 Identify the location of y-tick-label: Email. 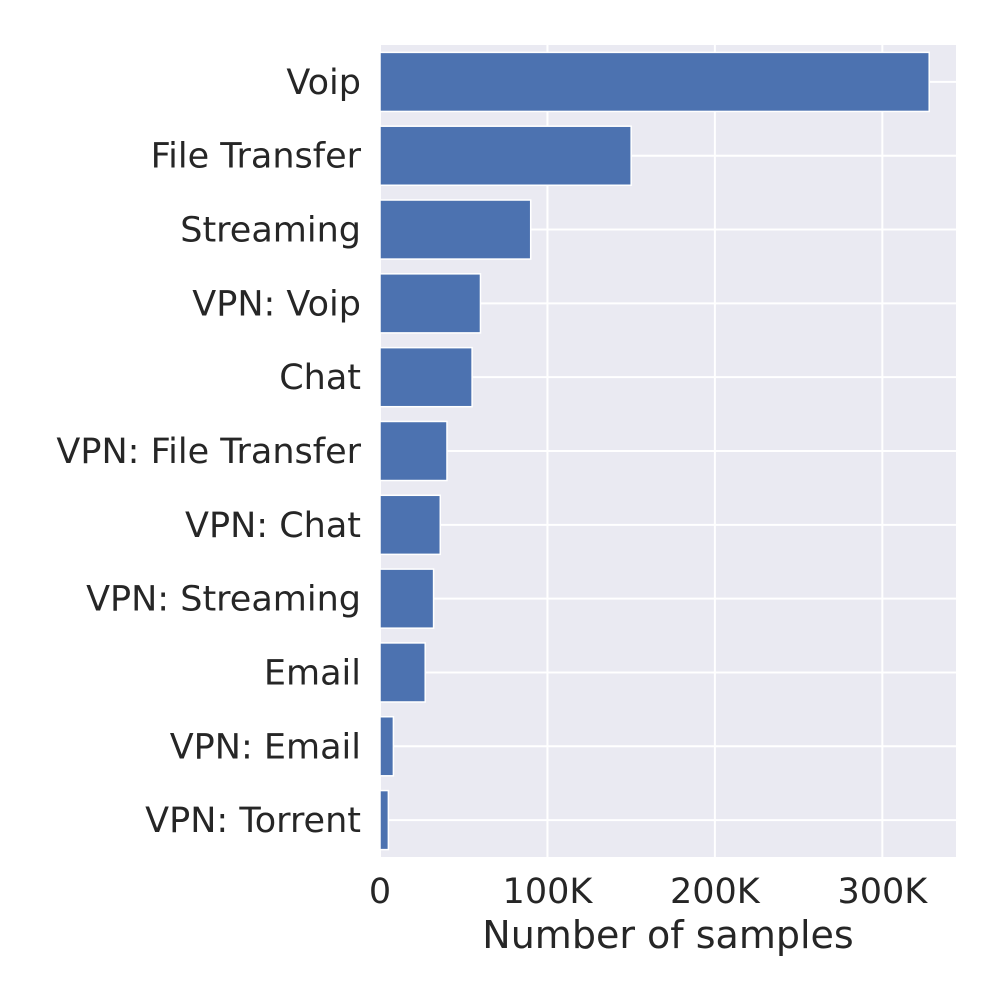
(312, 673).